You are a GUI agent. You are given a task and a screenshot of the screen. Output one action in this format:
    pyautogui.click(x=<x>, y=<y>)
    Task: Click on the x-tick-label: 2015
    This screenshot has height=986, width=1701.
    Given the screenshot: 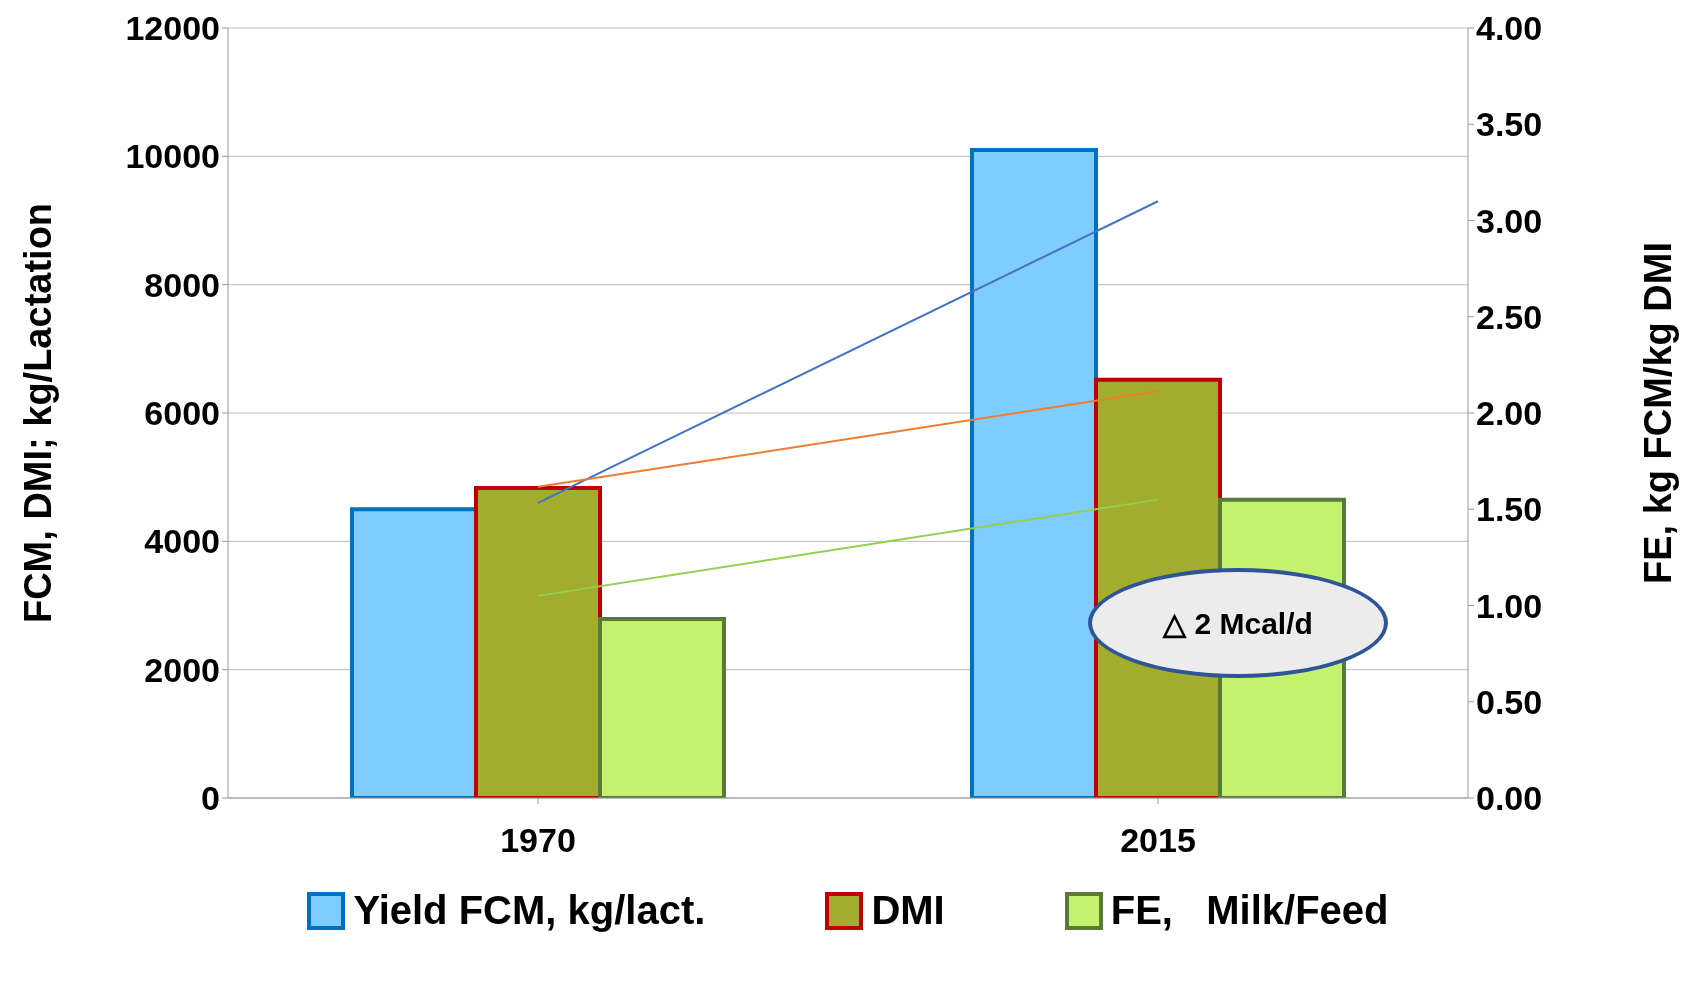 What is the action you would take?
    pyautogui.click(x=1158, y=840)
    